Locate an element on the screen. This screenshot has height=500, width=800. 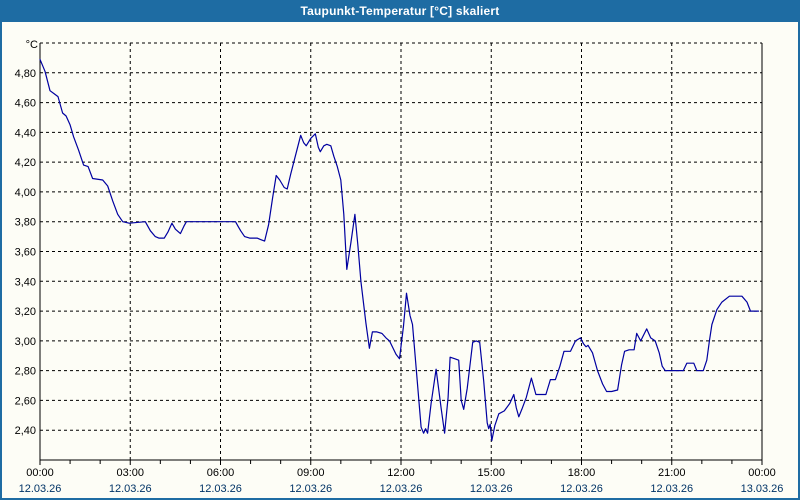
y-tick-label: 4,80 is located at coordinates (25, 74).